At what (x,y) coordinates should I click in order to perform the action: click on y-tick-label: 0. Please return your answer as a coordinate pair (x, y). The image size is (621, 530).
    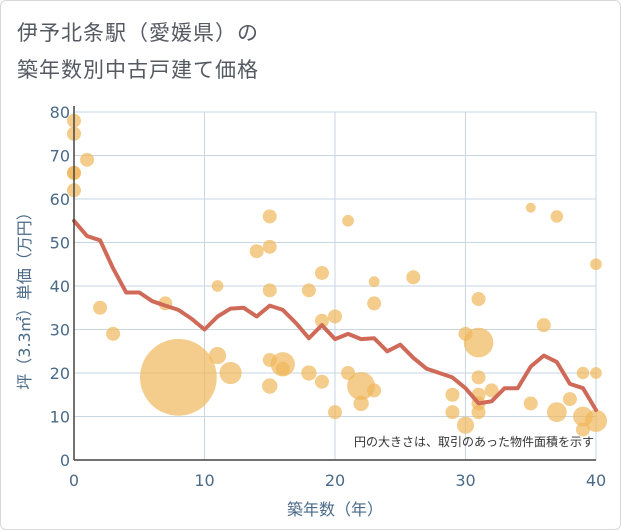
    Looking at the image, I should click on (65, 460).